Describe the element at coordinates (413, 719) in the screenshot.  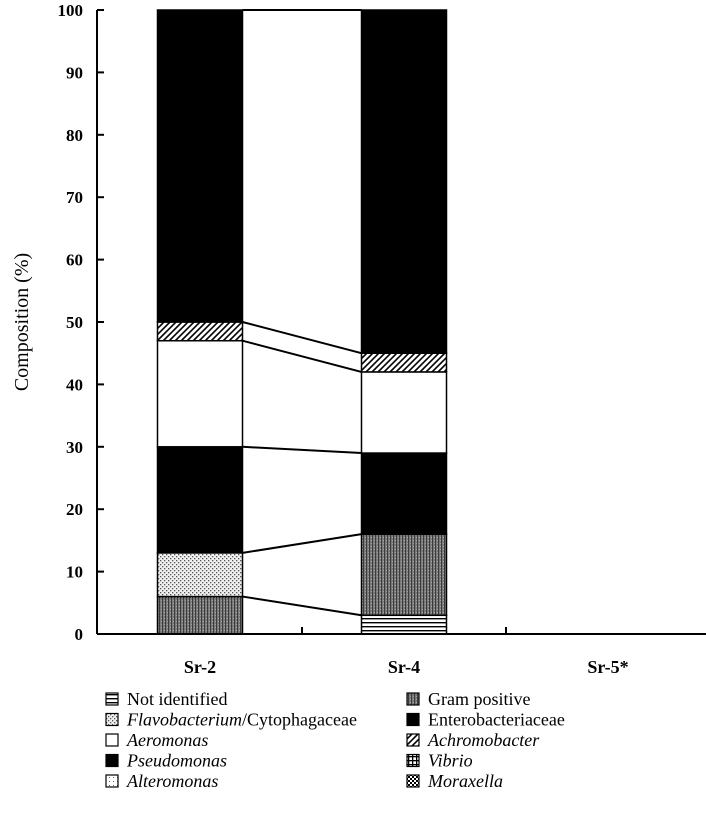
I see `legend-swatch-enterobacteriaceae` at that location.